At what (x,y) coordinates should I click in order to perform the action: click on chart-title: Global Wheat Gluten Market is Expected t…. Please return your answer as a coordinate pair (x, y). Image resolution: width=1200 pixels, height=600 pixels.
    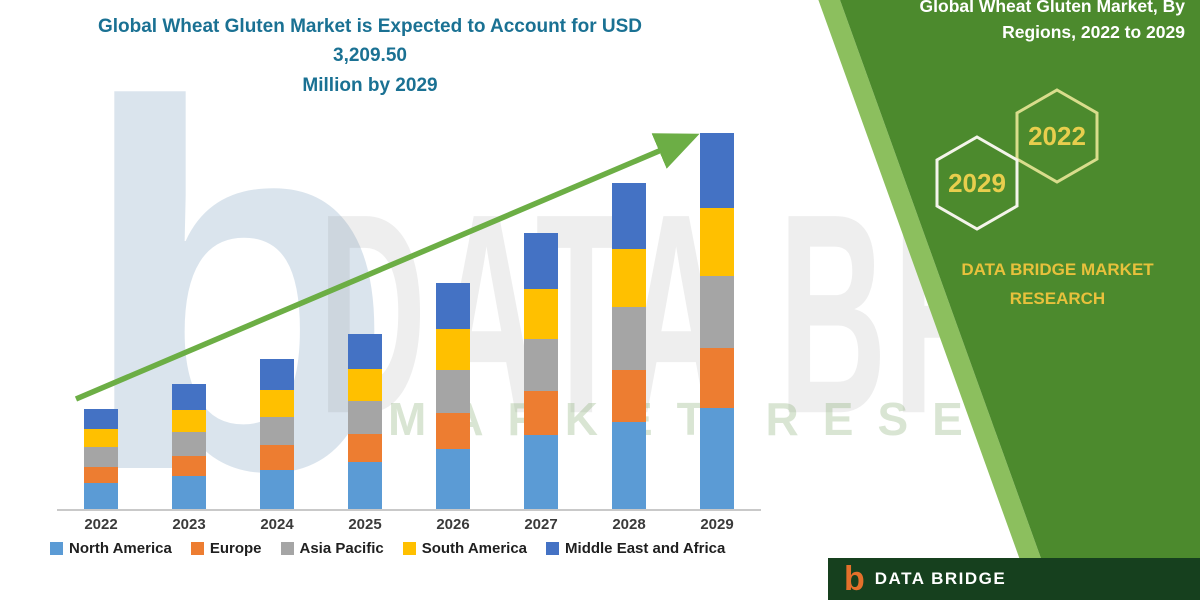
    Looking at the image, I should click on (370, 56).